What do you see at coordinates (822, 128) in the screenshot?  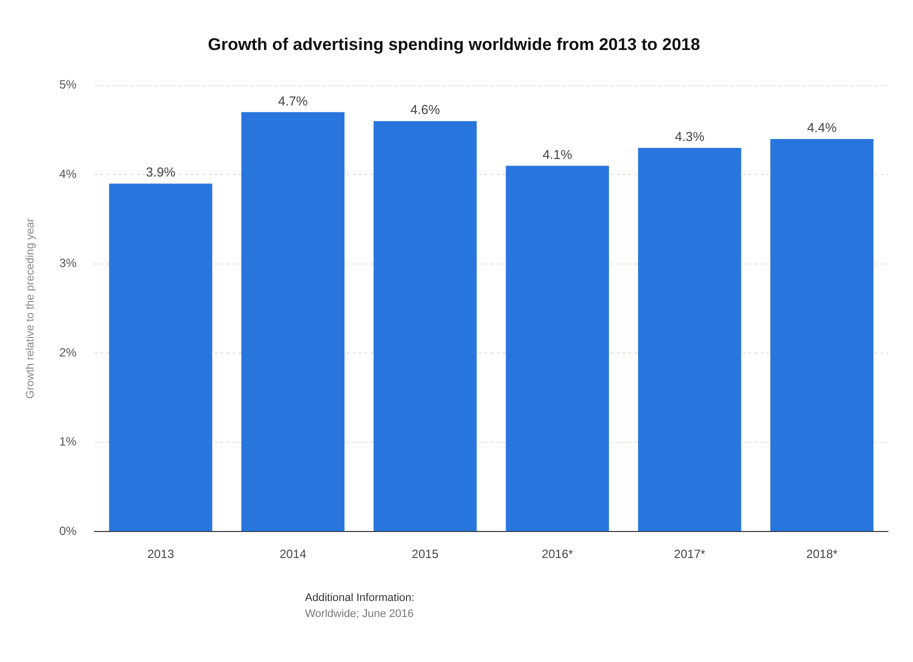 I see `data-label: 4.4%` at bounding box center [822, 128].